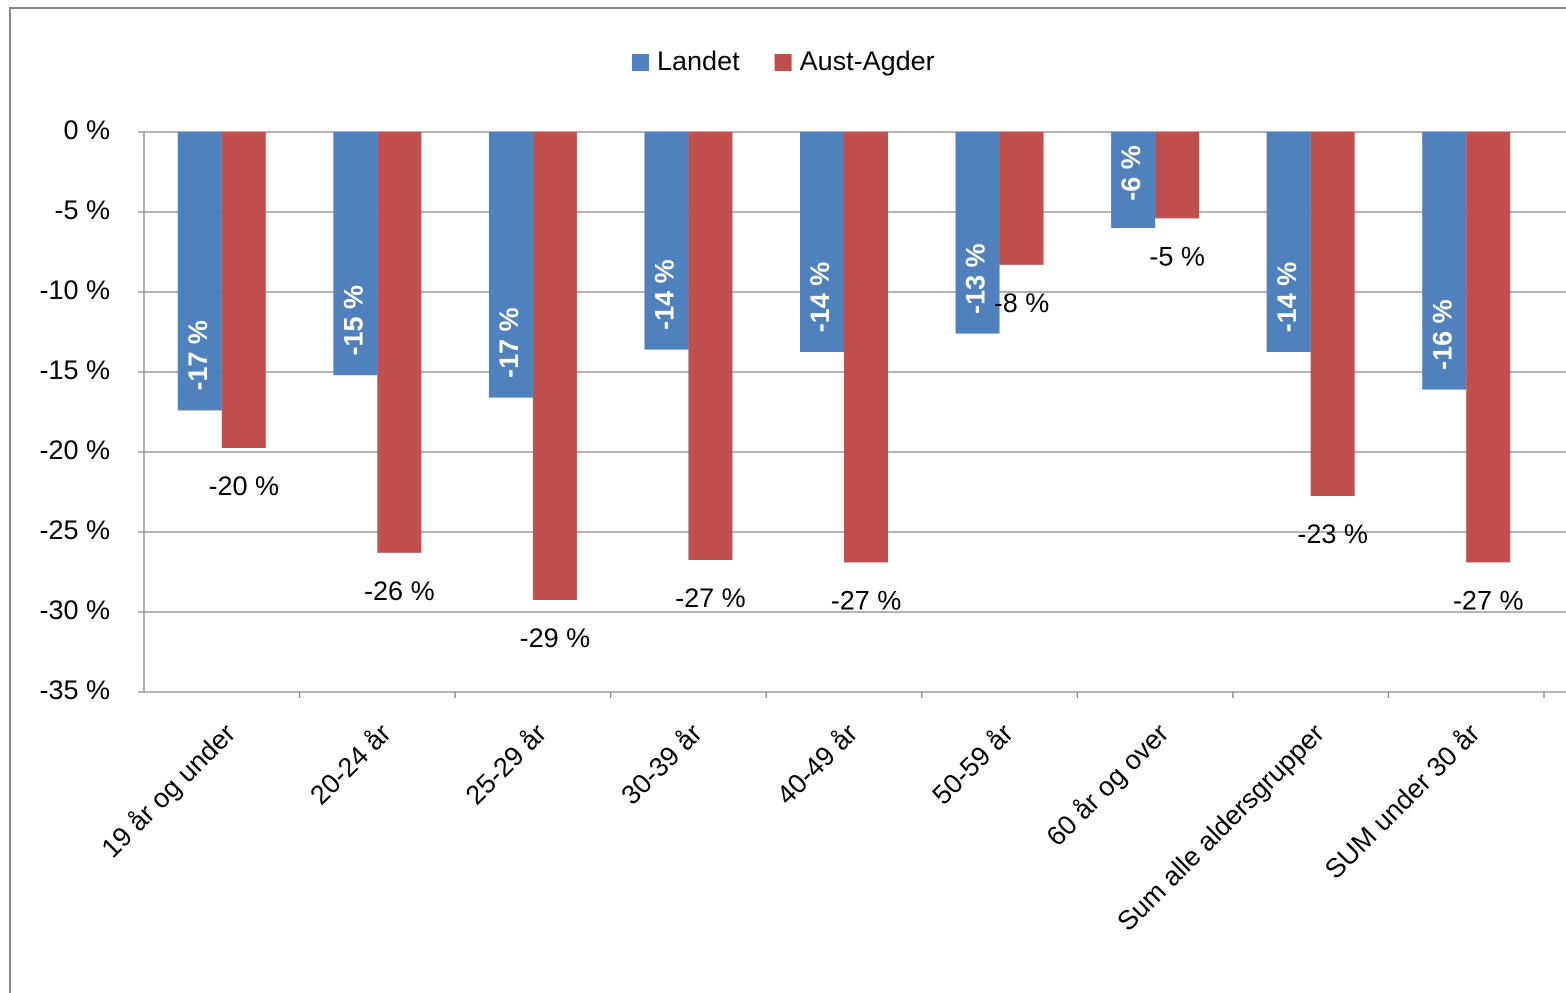 The image size is (1566, 993). I want to click on x-tick-label: 20-24 år, so click(350, 764).